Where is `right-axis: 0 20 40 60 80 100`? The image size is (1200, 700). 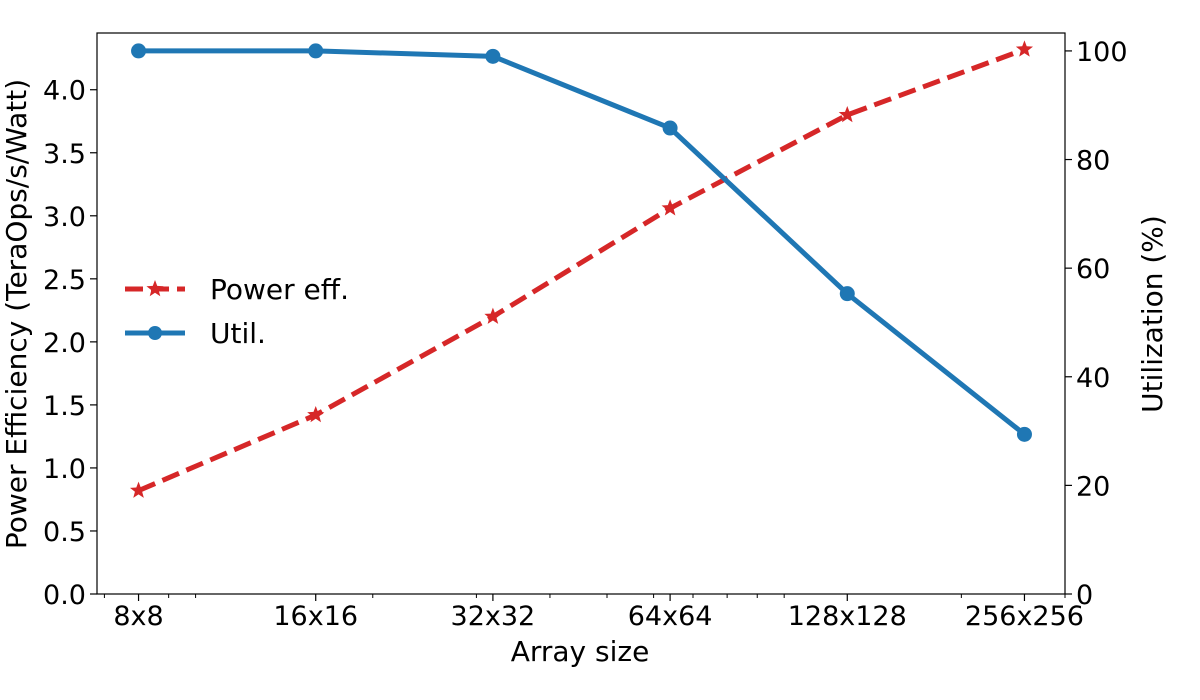 right-axis: 0 20 40 60 80 100 is located at coordinates (1096, 324).